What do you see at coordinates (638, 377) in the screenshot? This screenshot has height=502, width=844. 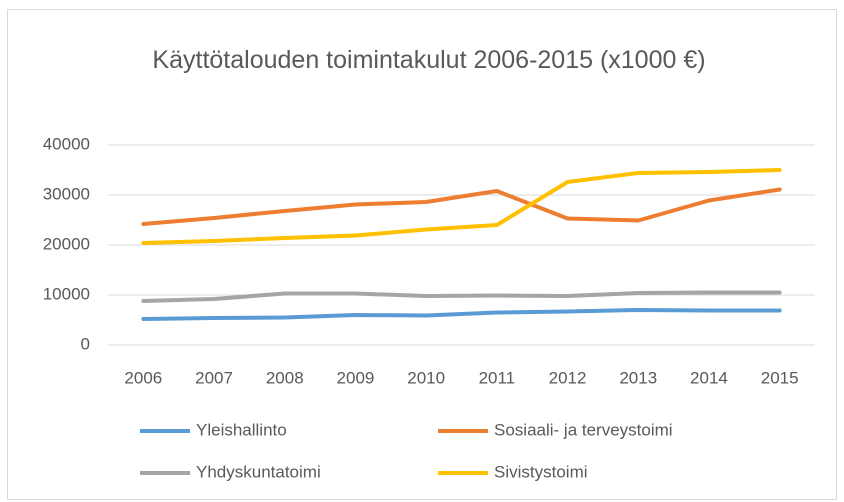 I see `x-tick-label: 2013` at bounding box center [638, 377].